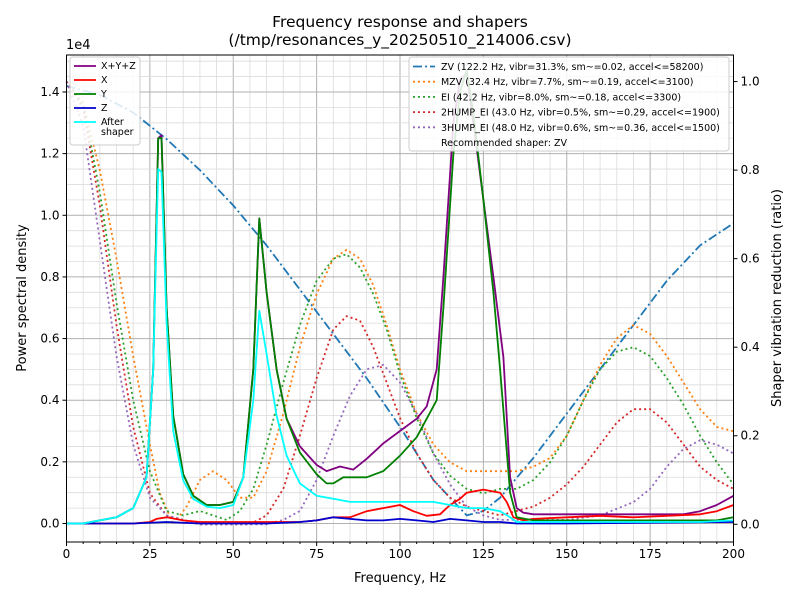  I want to click on x-tick-label: 50, so click(233, 554).